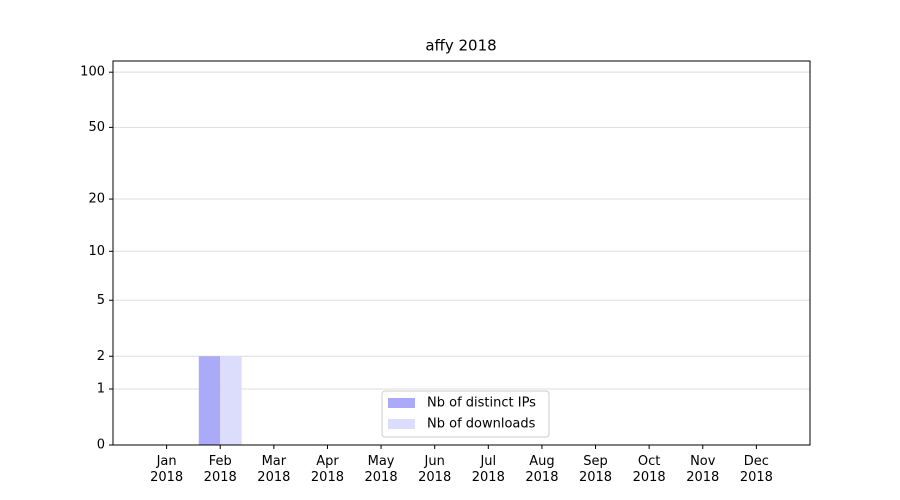 Image resolution: width=900 pixels, height=500 pixels. What do you see at coordinates (96, 127) in the screenshot?
I see `y-tick-label: 50` at bounding box center [96, 127].